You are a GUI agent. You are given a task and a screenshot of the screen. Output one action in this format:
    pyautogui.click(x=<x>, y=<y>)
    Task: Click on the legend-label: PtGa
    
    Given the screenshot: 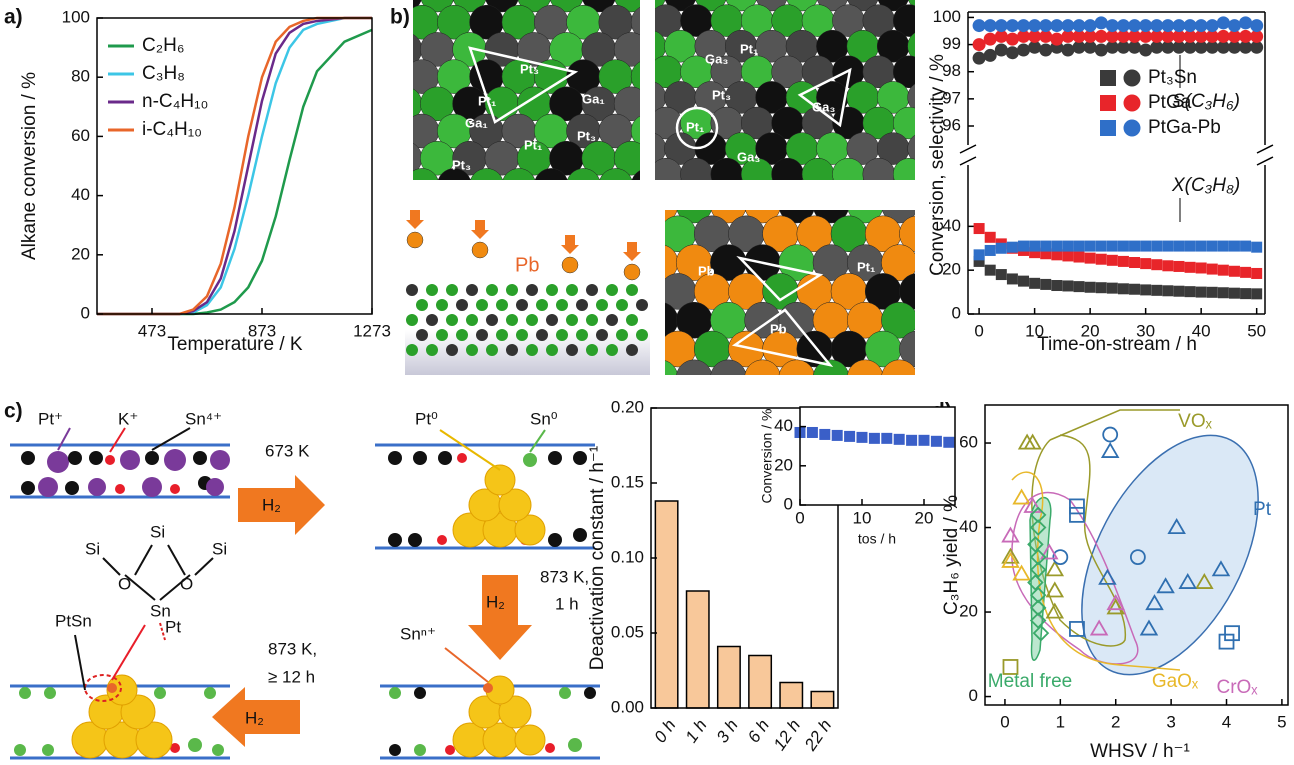 What is the action you would take?
    pyautogui.click(x=1170, y=102)
    